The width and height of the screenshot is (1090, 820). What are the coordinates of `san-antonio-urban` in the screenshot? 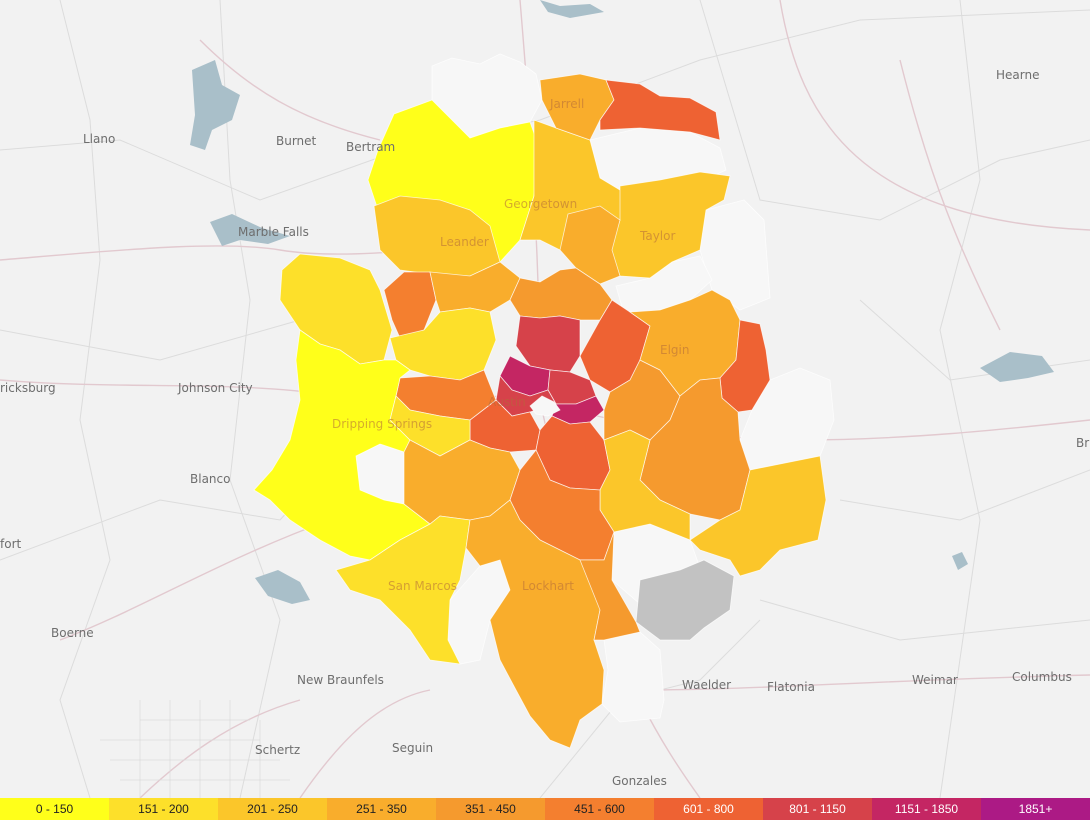 It's located at (195, 749).